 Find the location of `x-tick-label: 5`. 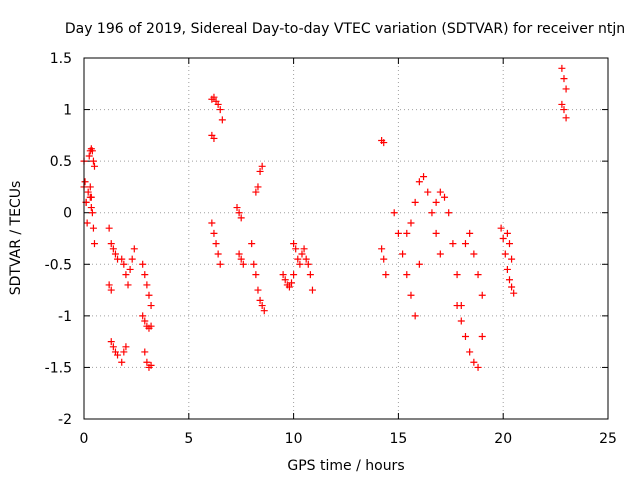

x-tick-label: 5 is located at coordinates (188, 439).